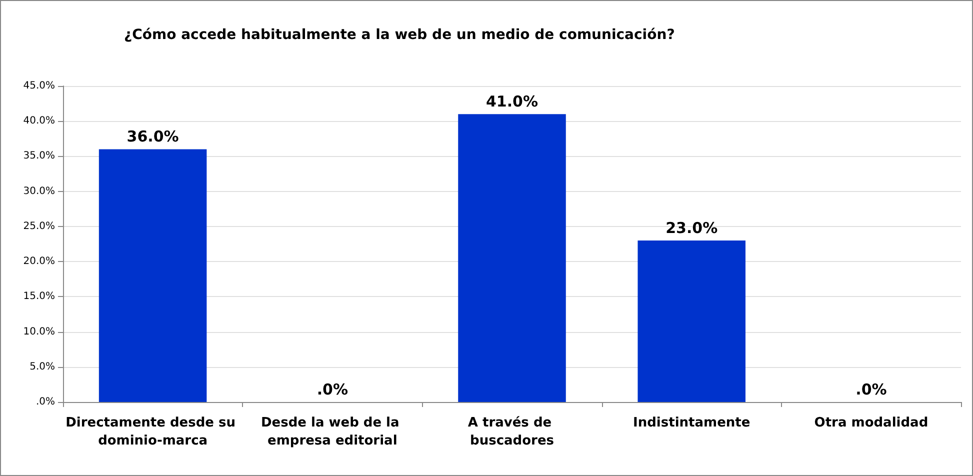 This screenshot has height=476, width=973. Describe the element at coordinates (39, 156) in the screenshot. I see `y-tick-label: 35.0%` at that location.